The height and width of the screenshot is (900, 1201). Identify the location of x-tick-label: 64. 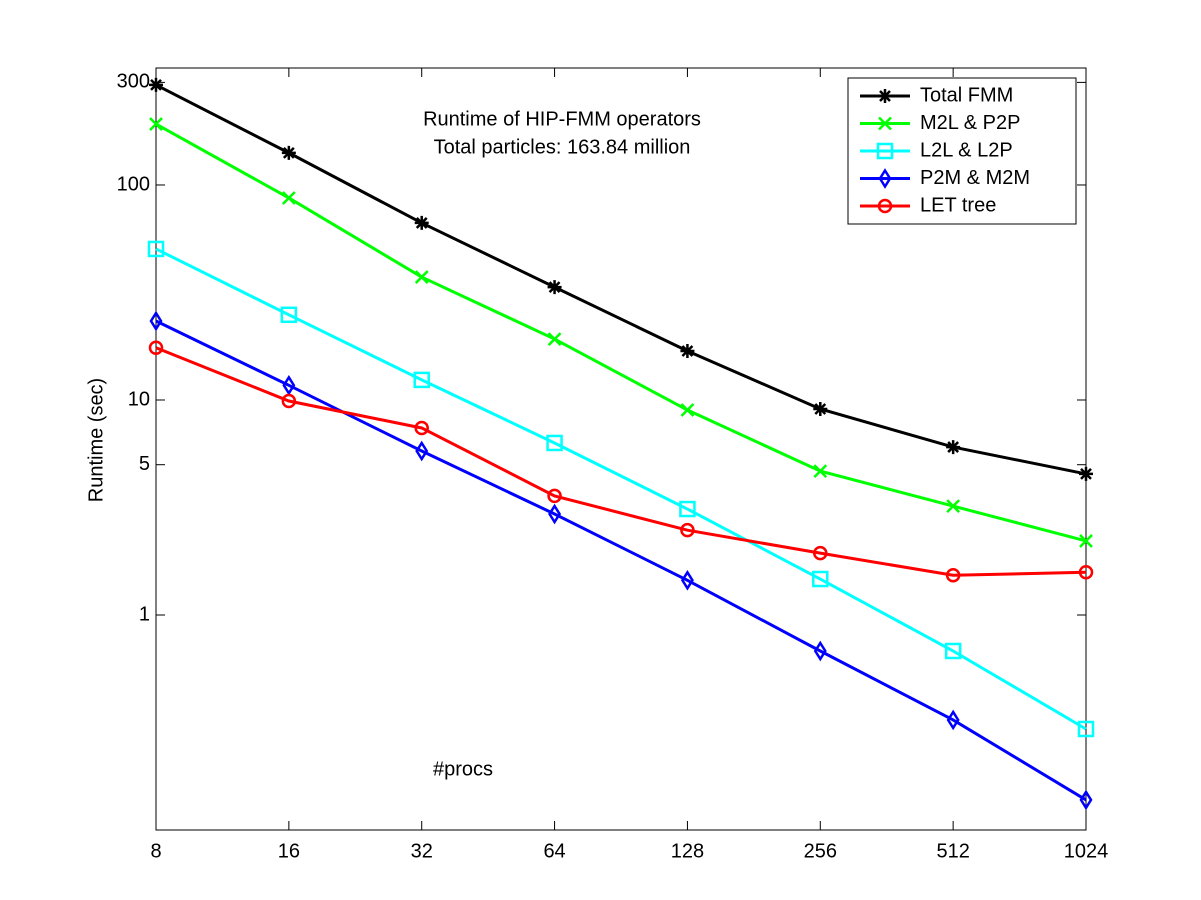
(554, 851).